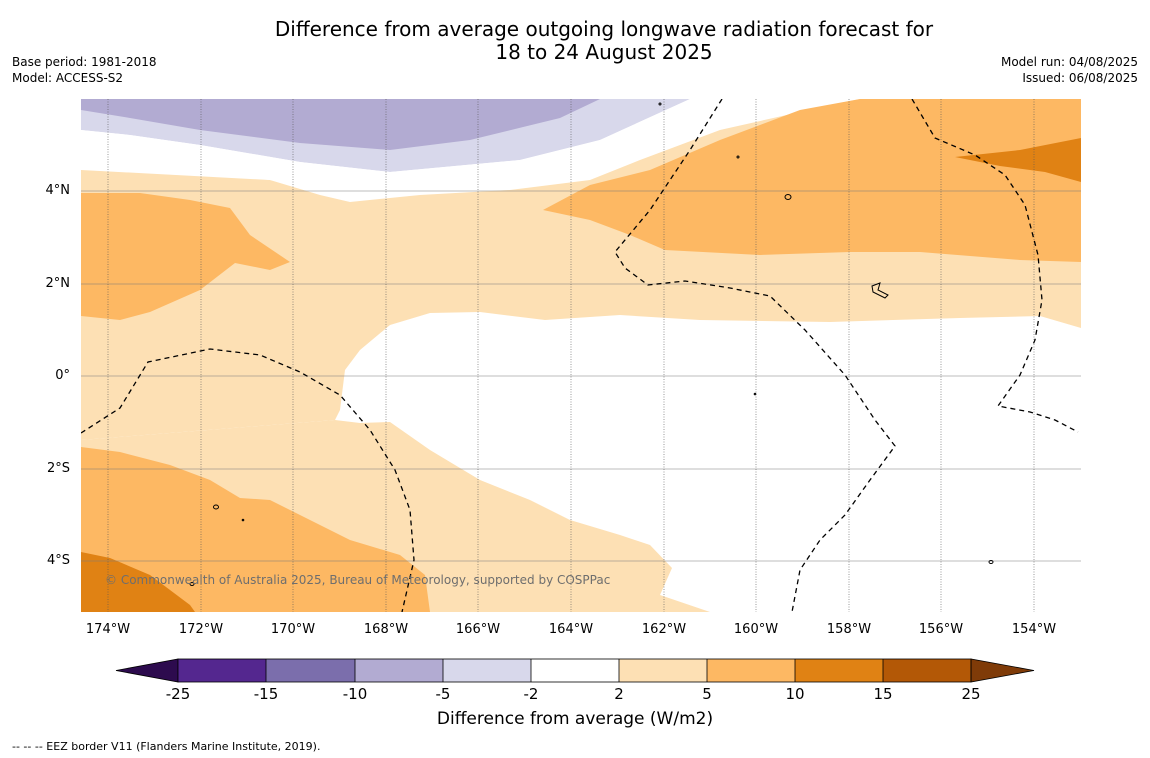 This screenshot has height=758, width=1150. What do you see at coordinates (756, 629) in the screenshot?
I see `lon-label-160w: 160°W` at bounding box center [756, 629].